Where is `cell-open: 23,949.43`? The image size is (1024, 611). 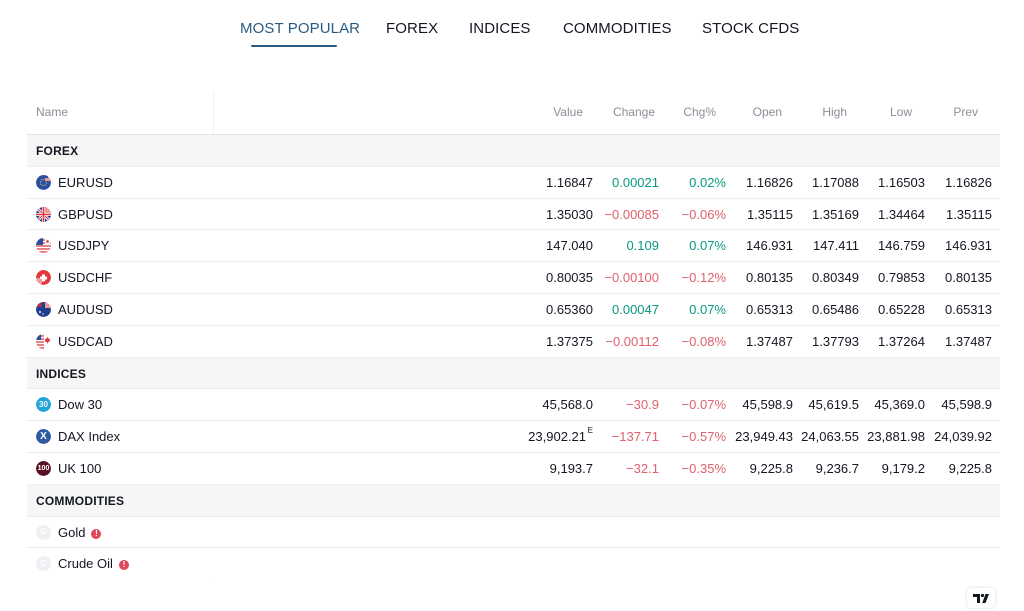
cell-open: 23,949.43 is located at coordinates (764, 436).